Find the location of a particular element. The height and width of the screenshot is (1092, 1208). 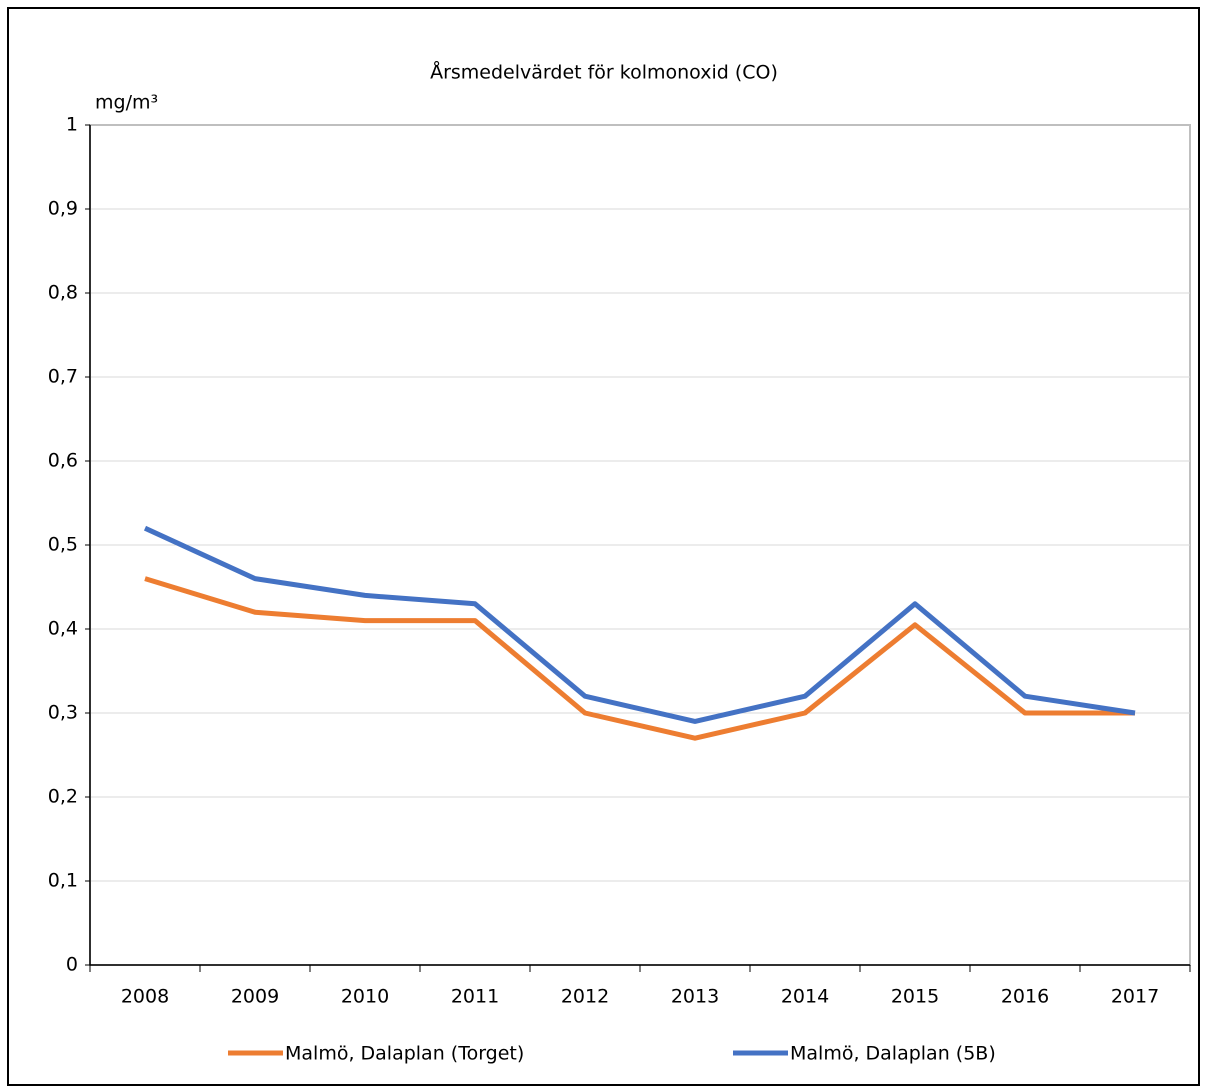

x-tick-label: 2010 is located at coordinates (365, 997).